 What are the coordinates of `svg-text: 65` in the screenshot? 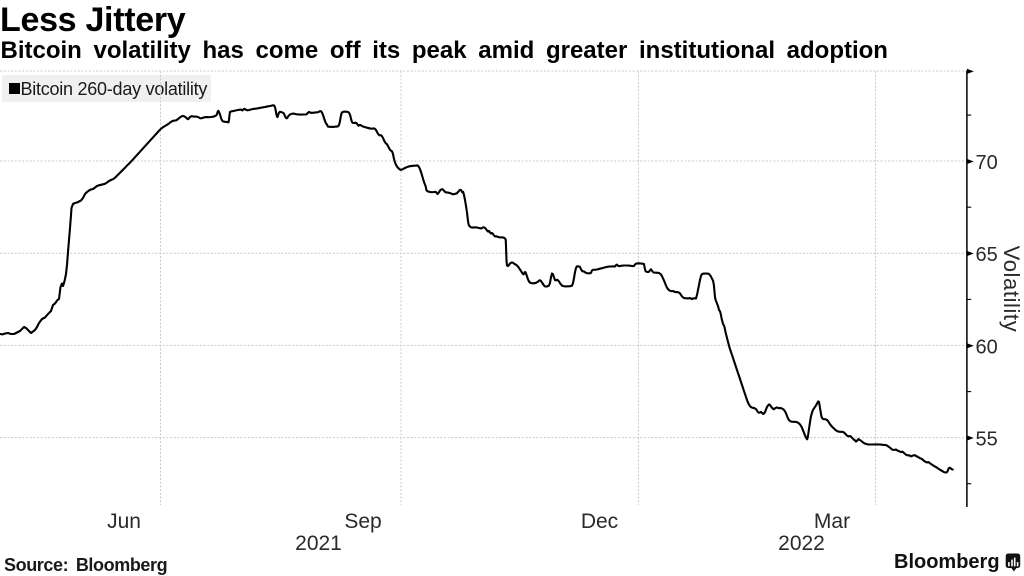 It's located at (987, 255).